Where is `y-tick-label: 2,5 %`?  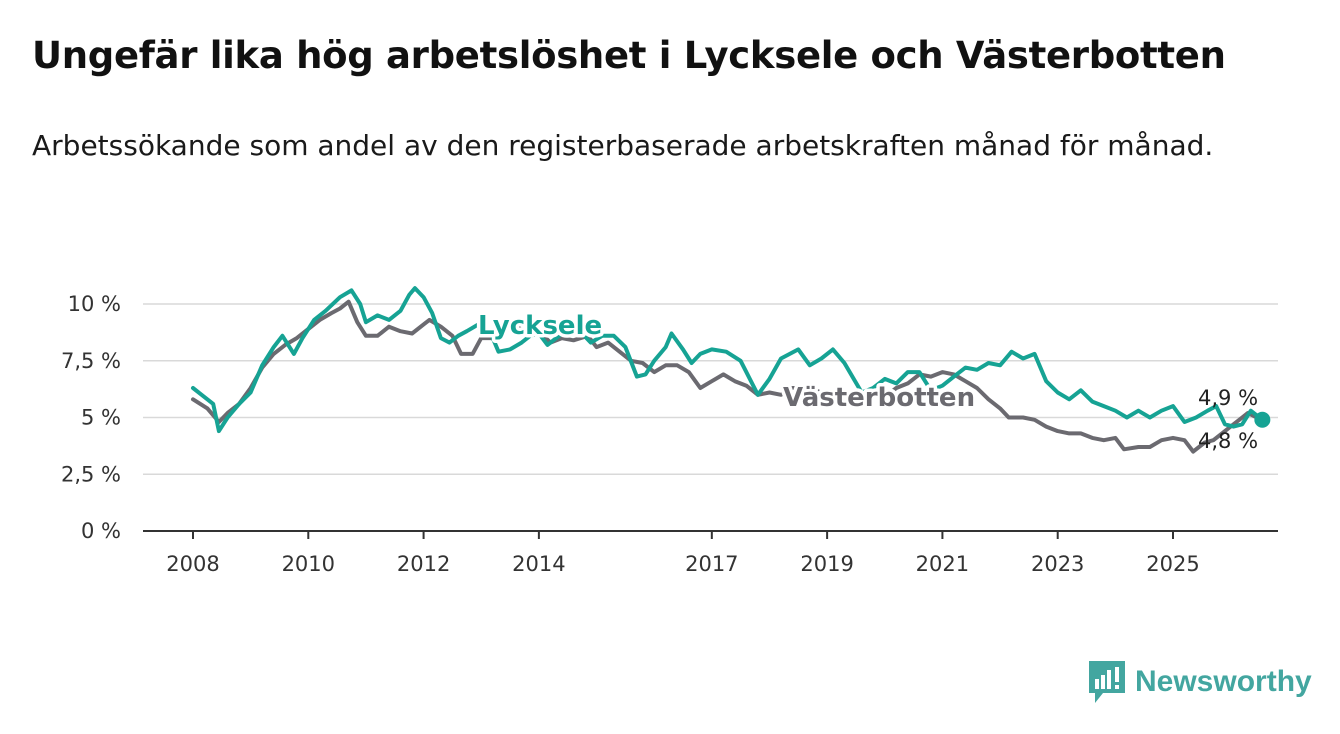 y-tick-label: 2,5 % is located at coordinates (91, 474).